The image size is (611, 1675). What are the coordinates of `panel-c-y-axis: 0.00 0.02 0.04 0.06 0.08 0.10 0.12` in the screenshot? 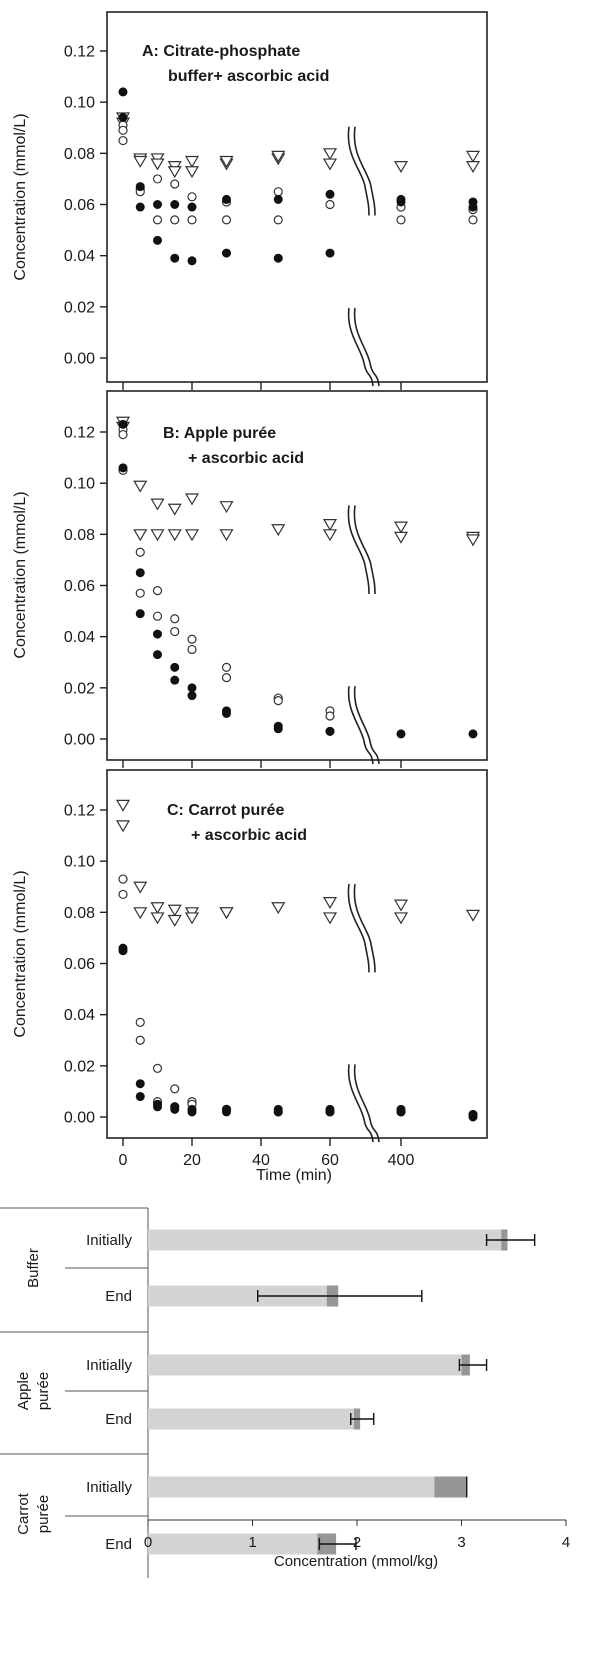 It's located at (85, 965).